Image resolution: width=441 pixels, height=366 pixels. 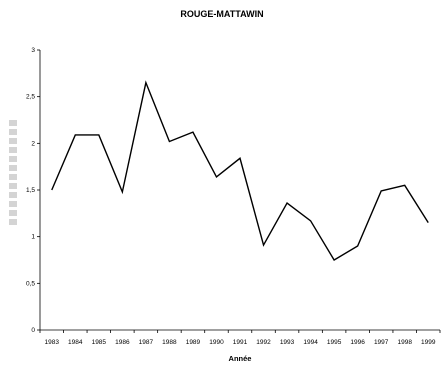 I want to click on x-tick-label: 1985, so click(x=99, y=342).